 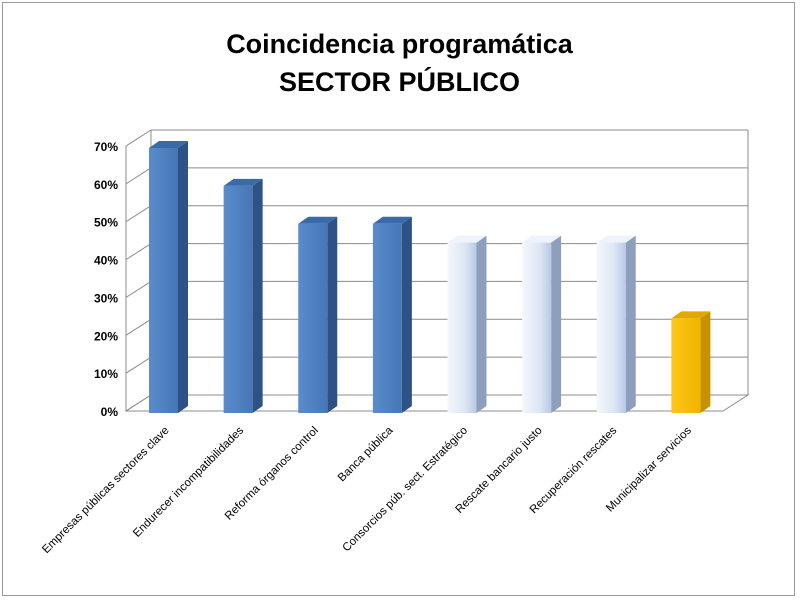 What do you see at coordinates (110, 412) in the screenshot?
I see `y-tick-label: 0%` at bounding box center [110, 412].